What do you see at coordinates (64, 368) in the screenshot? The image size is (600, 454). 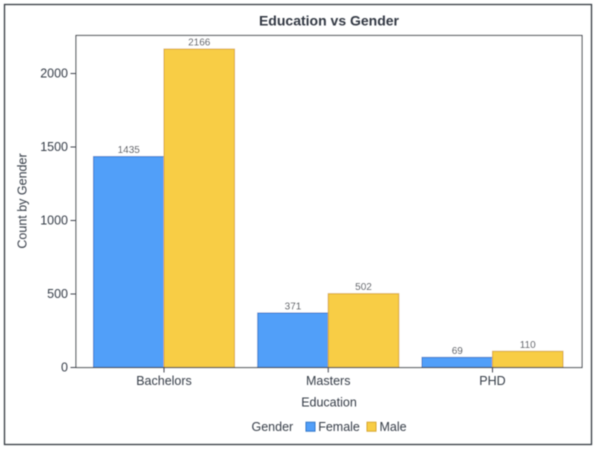 I see `svg-text: 0` at bounding box center [64, 368].